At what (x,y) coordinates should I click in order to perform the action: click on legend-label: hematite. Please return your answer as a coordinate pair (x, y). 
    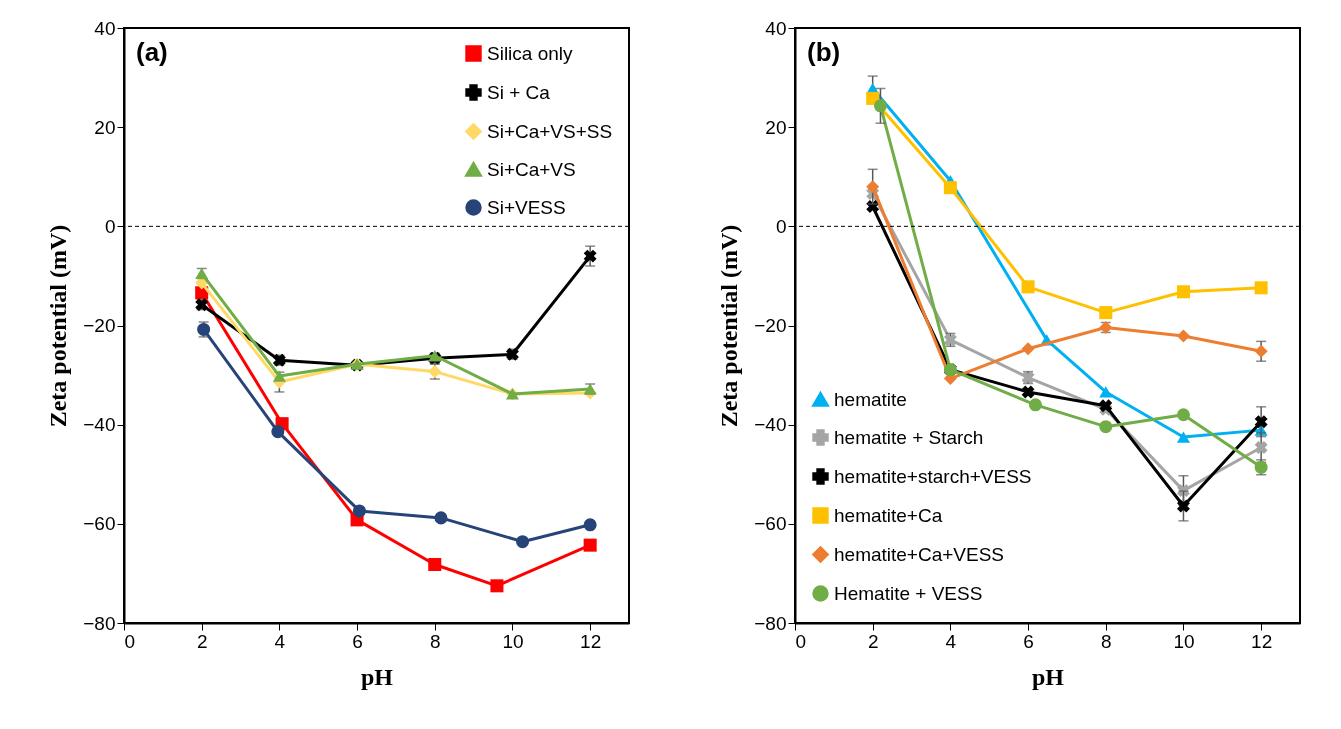
    Looking at the image, I should click on (870, 399).